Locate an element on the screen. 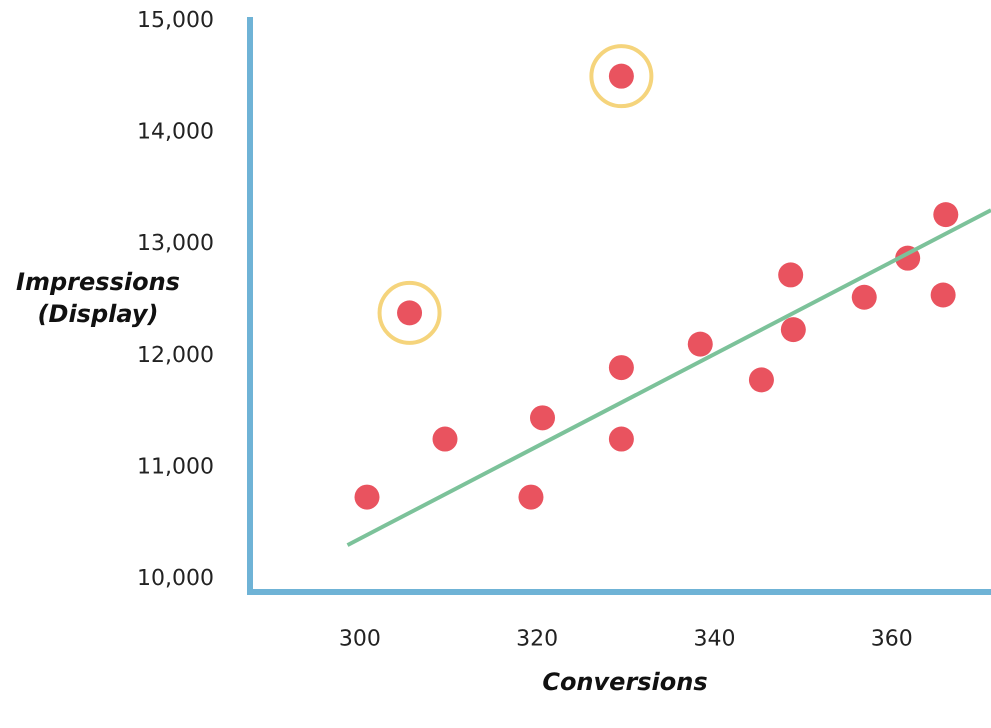  y-tick-label: 11,000 is located at coordinates (175, 467).